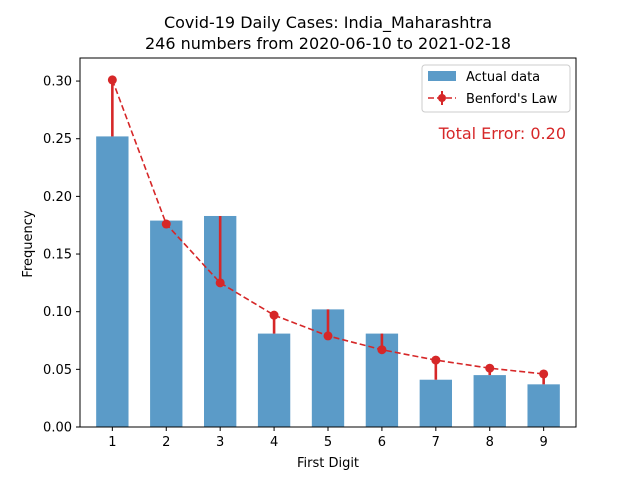 The image size is (640, 480). What do you see at coordinates (57, 255) in the screenshot?
I see `y-tick-label: 0.15` at bounding box center [57, 255].